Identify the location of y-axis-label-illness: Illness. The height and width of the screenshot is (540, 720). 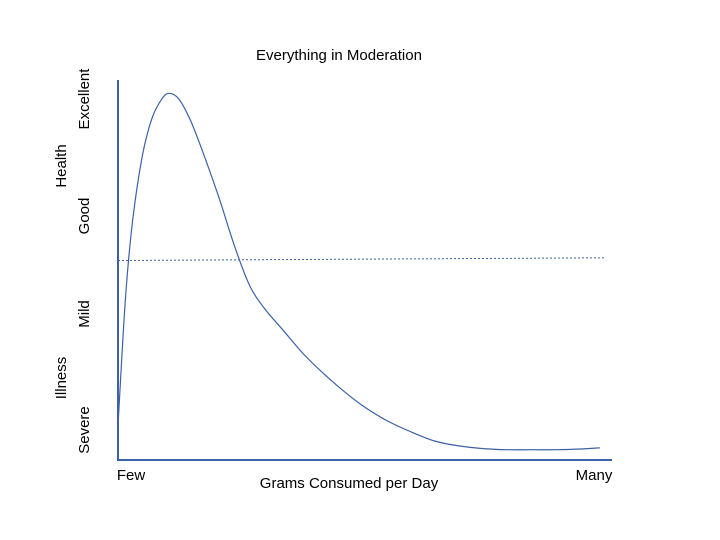
(61, 378).